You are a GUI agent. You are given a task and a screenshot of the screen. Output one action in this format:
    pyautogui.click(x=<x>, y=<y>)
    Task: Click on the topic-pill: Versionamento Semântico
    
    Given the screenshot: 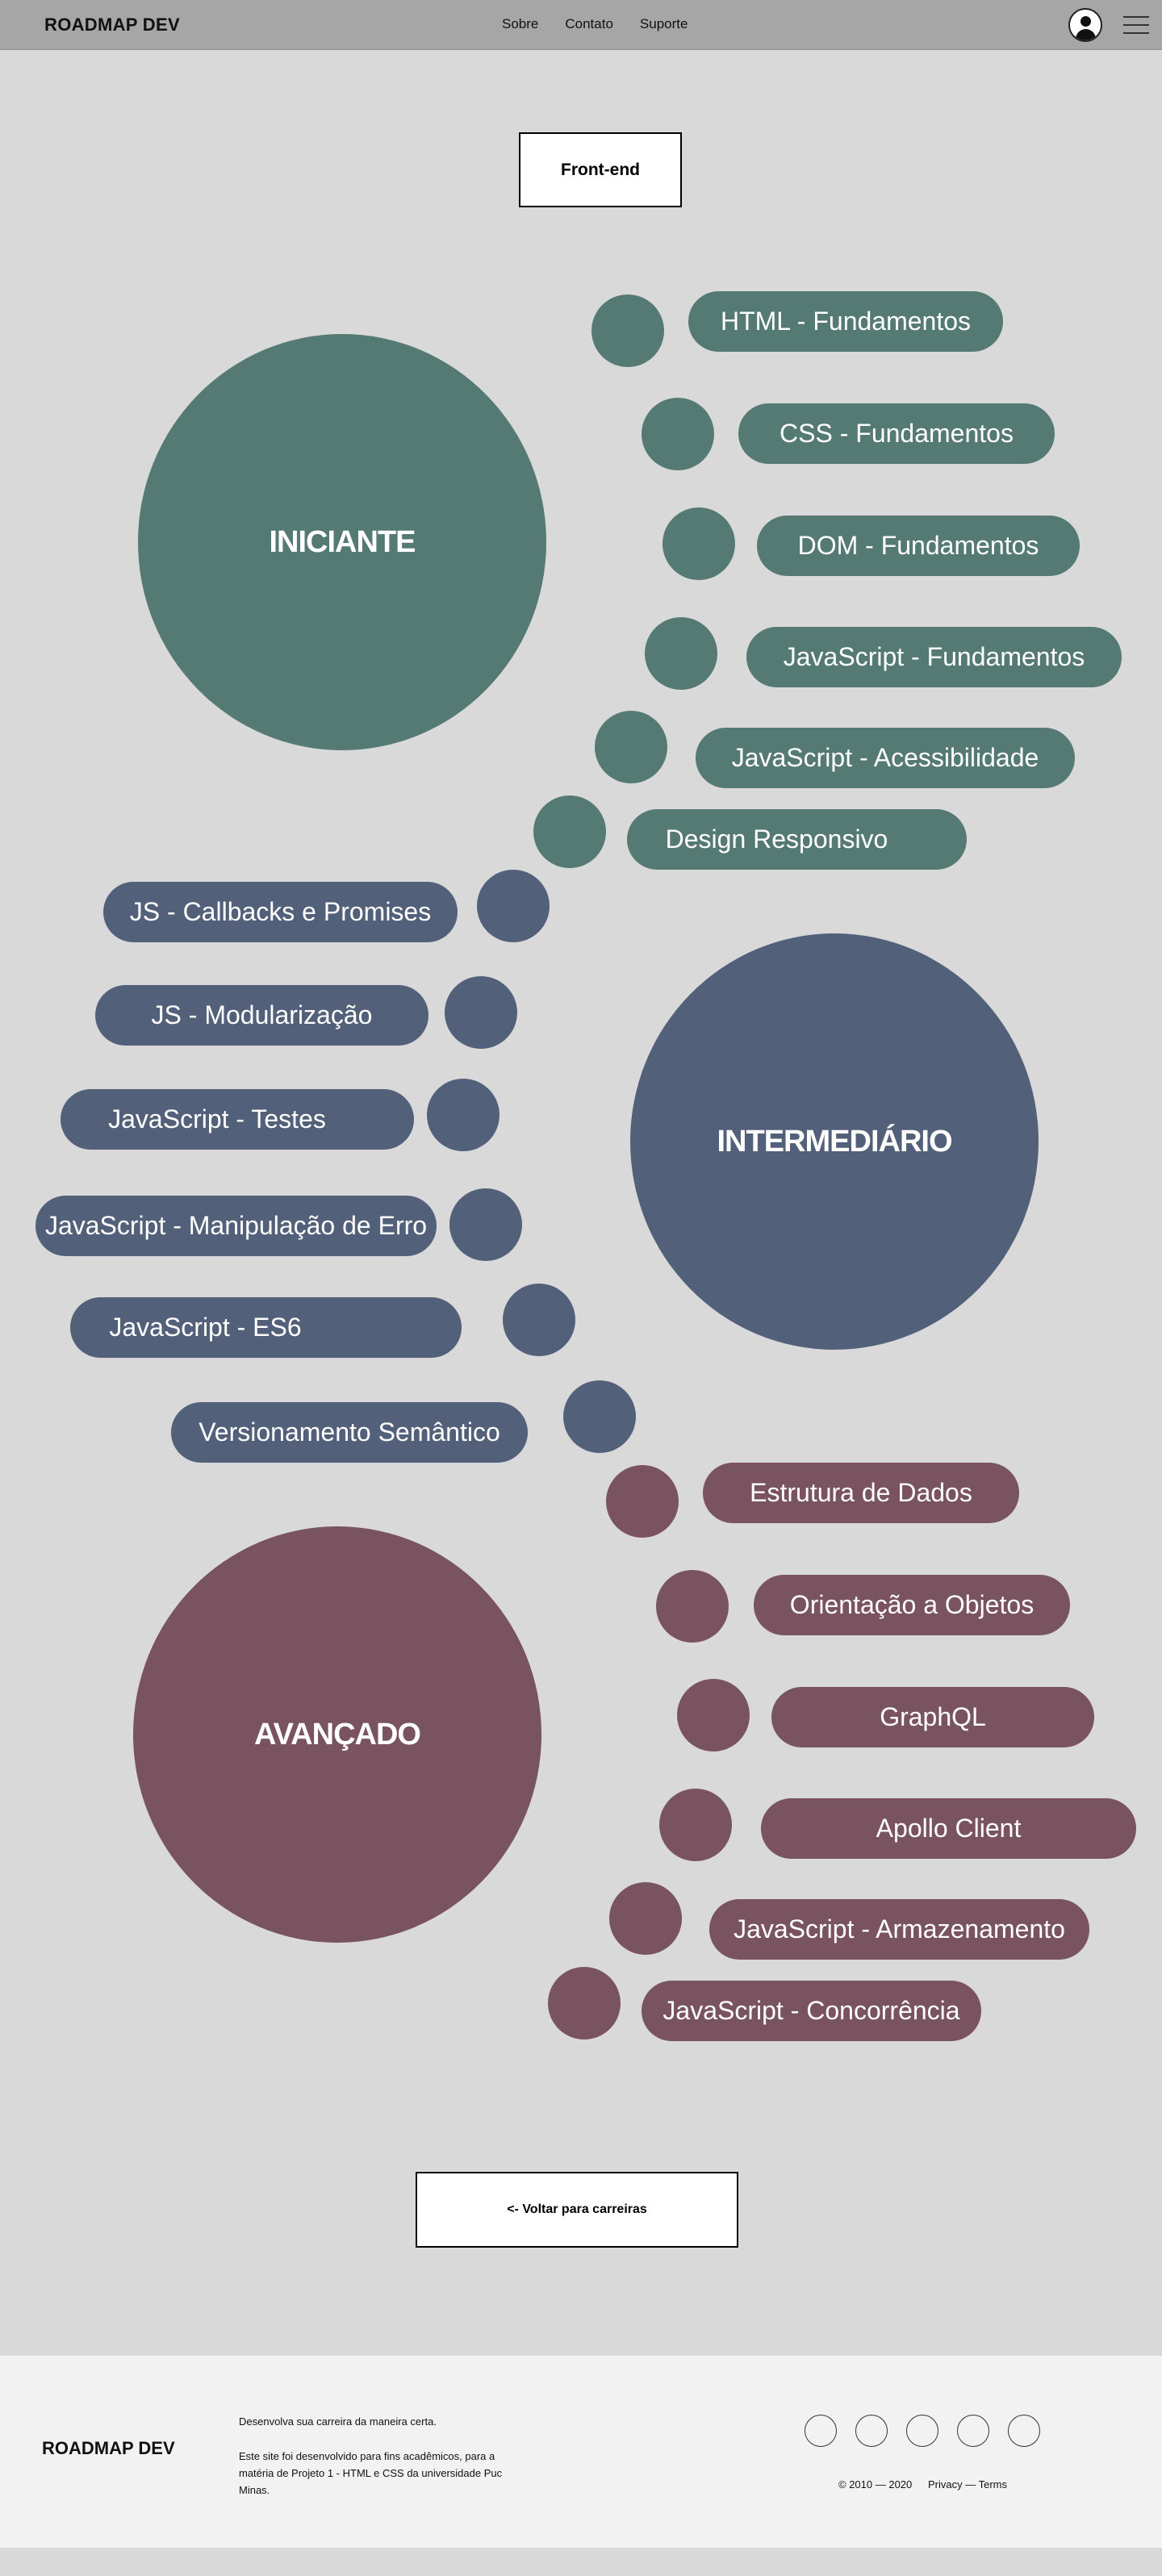 What is the action you would take?
    pyautogui.click(x=349, y=1432)
    